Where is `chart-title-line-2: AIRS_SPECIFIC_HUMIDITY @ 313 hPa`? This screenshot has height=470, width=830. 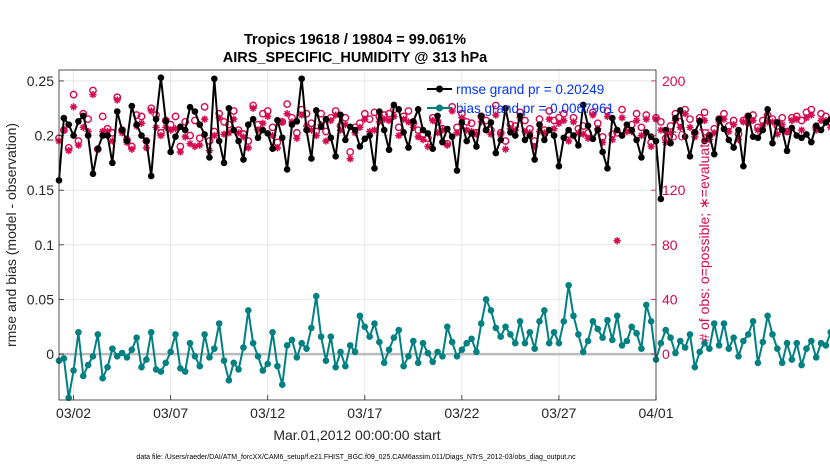 chart-title-line-2: AIRS_SPECIFIC_HUMIDITY @ 313 hPa is located at coordinates (355, 58).